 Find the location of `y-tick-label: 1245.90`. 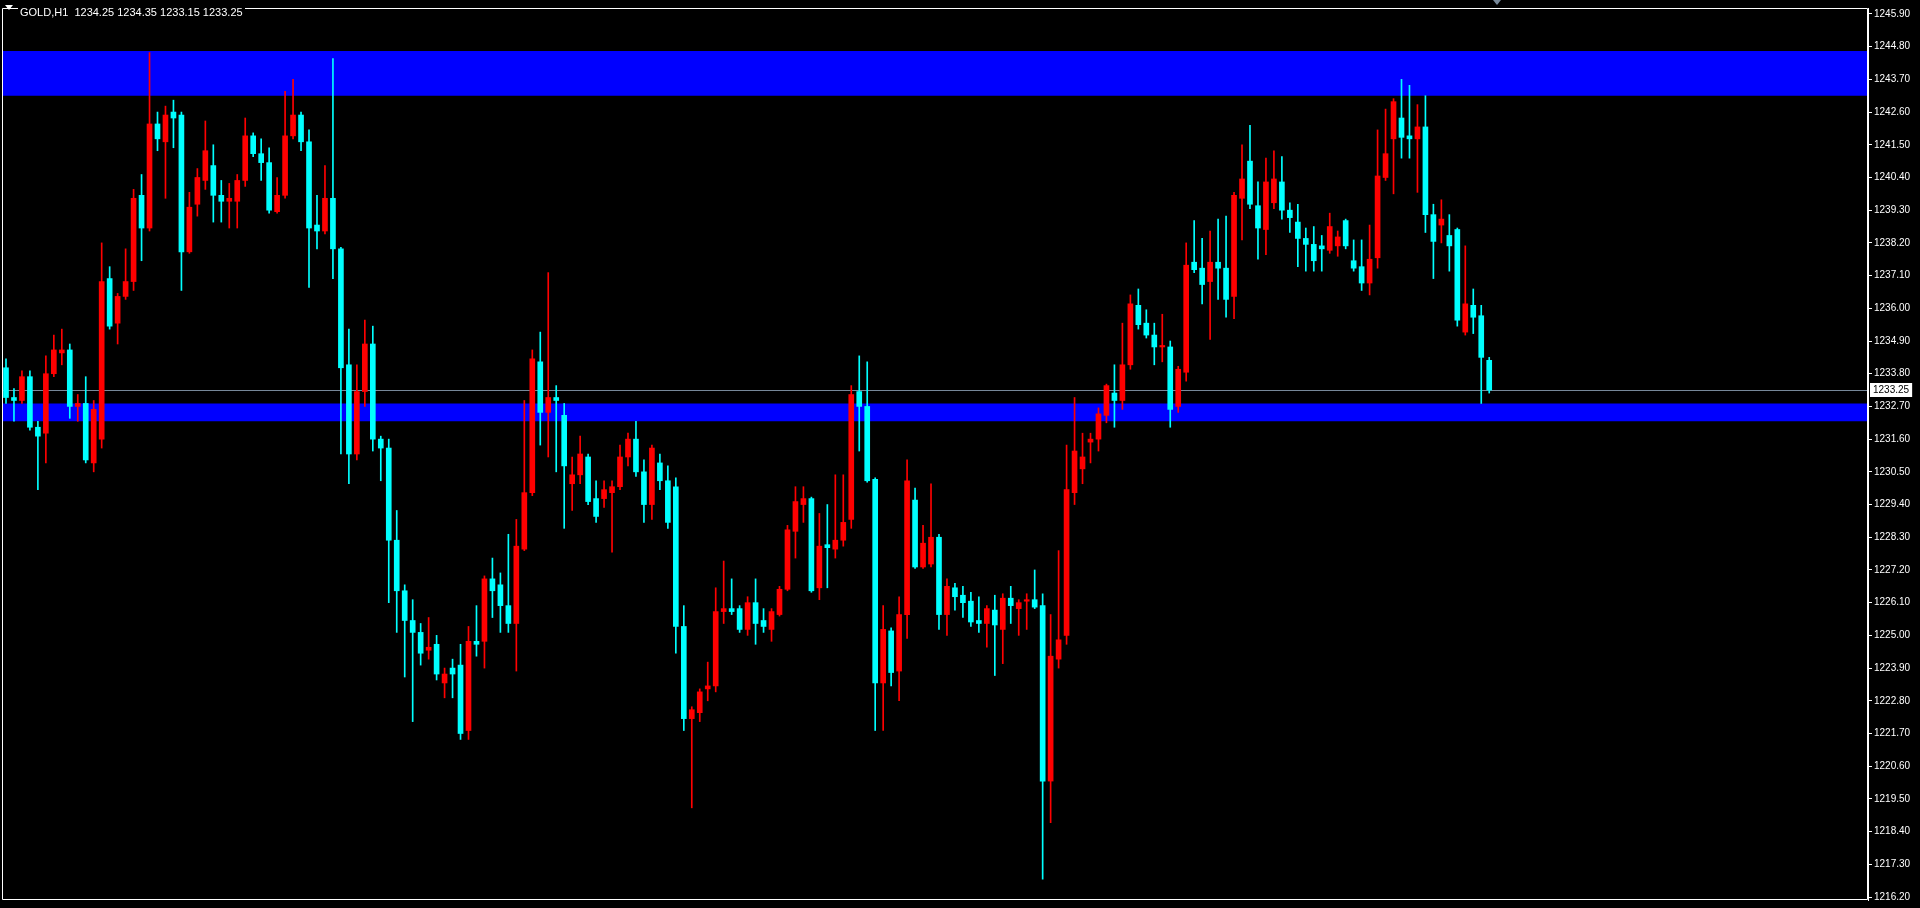

y-tick-label: 1245.90 is located at coordinates (1892, 13).